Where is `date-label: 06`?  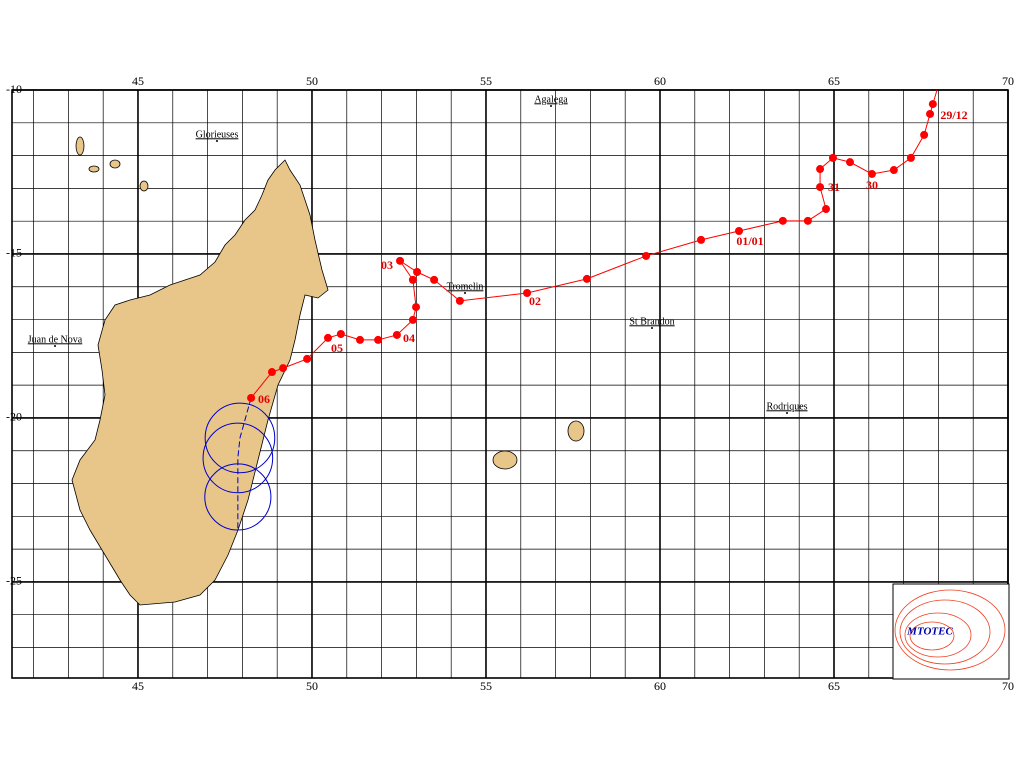 date-label: 06 is located at coordinates (264, 399).